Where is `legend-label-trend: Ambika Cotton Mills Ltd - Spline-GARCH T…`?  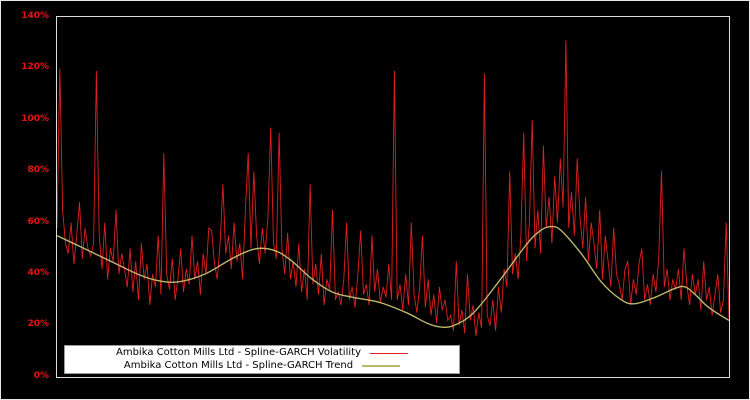 legend-label-trend: Ambika Cotton Mills Ltd - Spline-GARCH T… is located at coordinates (238, 365).